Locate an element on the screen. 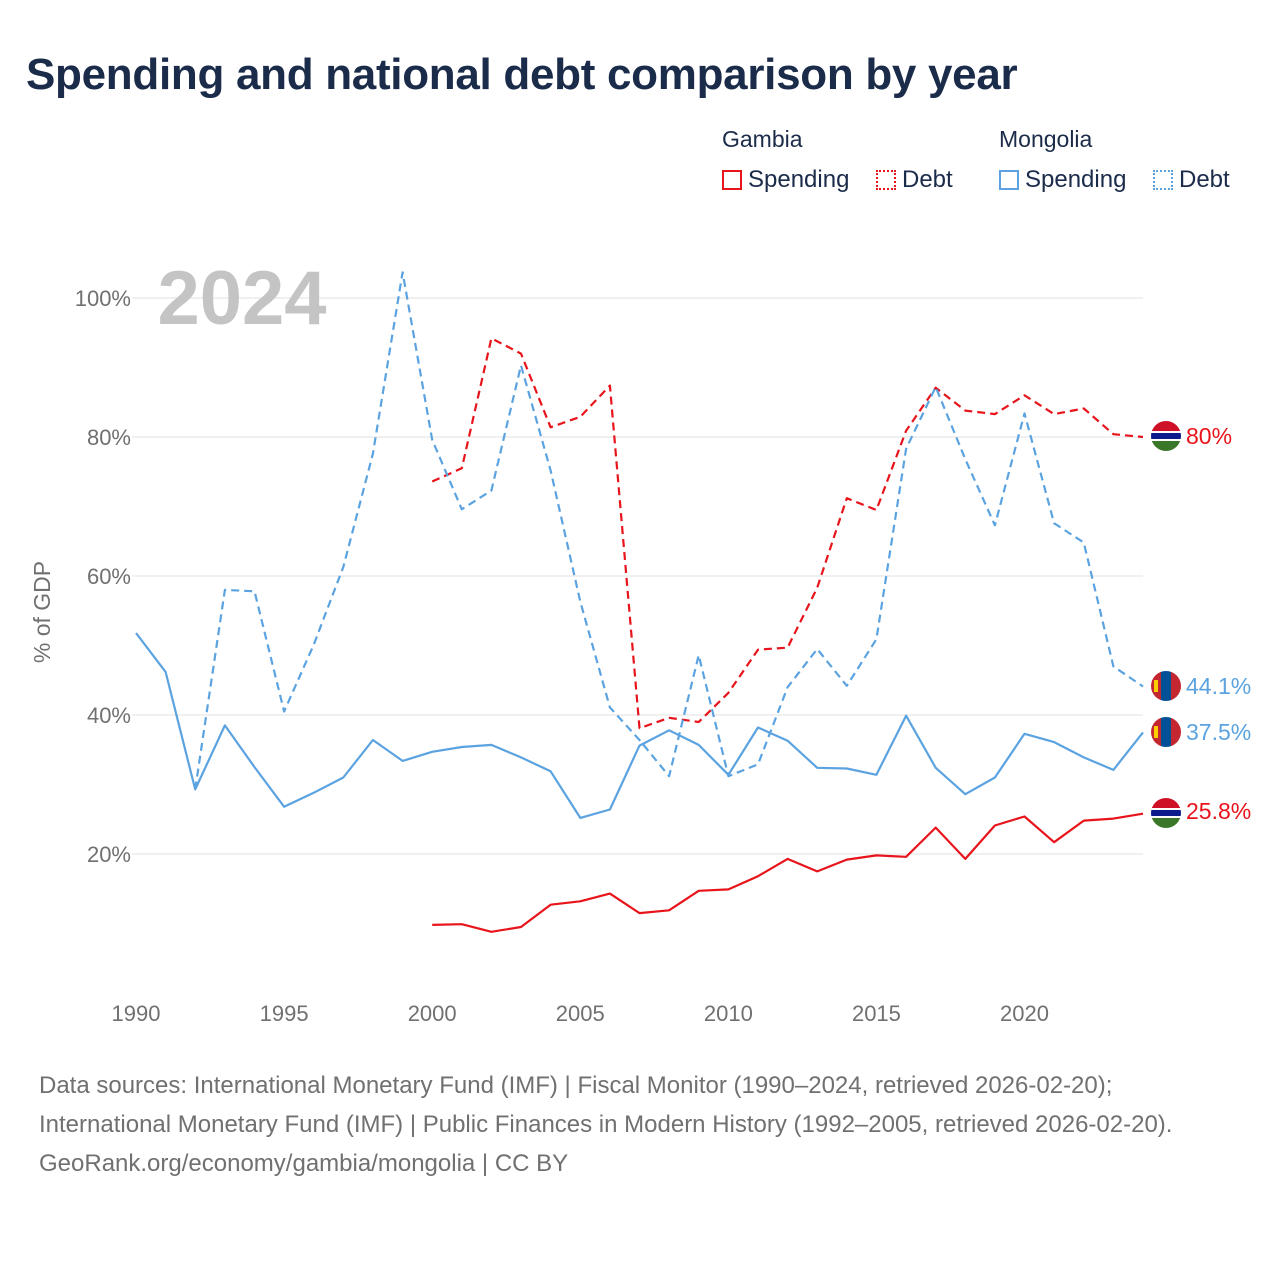 This screenshot has width=1280, height=1280. legend-gambia-debt: Debt is located at coordinates (914, 180).